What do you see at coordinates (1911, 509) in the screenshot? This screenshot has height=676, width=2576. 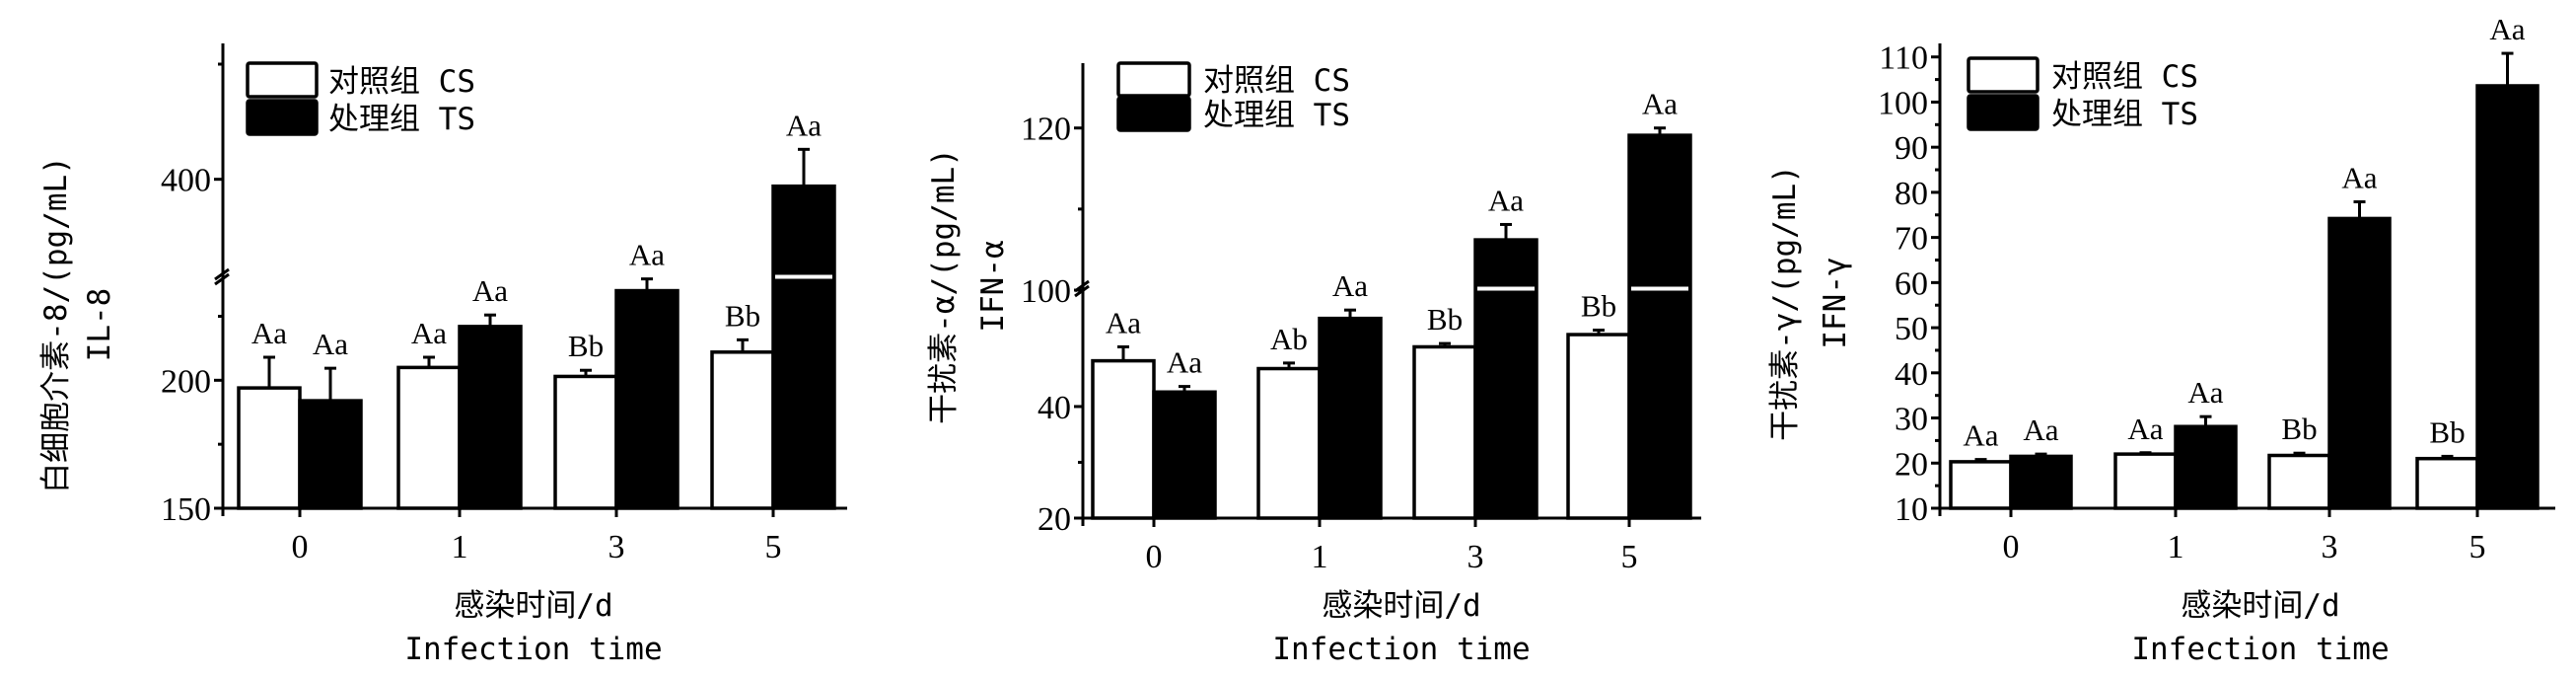 I see `y-tick-label: 10` at bounding box center [1911, 509].